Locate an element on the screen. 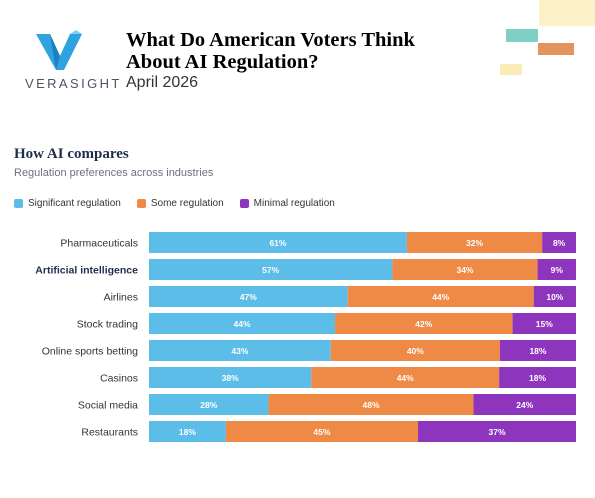 The image size is (595, 498). legend-swatch-minimal is located at coordinates (244, 203).